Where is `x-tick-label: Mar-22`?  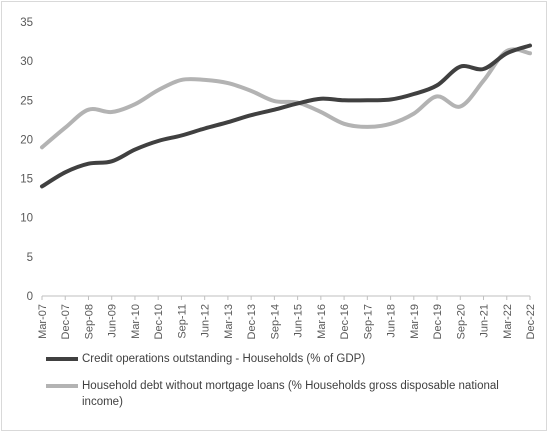
x-tick-label: Mar-22 is located at coordinates (508, 321).